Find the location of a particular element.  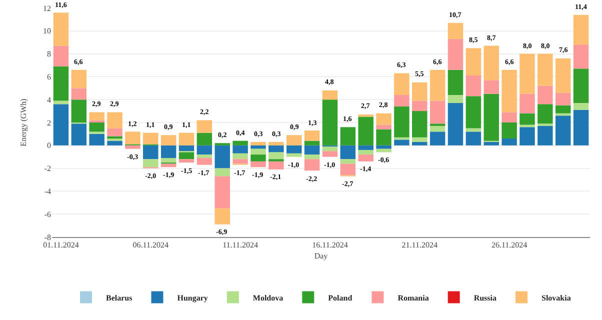

x-tick-label: 26.11.2024 is located at coordinates (509, 245).